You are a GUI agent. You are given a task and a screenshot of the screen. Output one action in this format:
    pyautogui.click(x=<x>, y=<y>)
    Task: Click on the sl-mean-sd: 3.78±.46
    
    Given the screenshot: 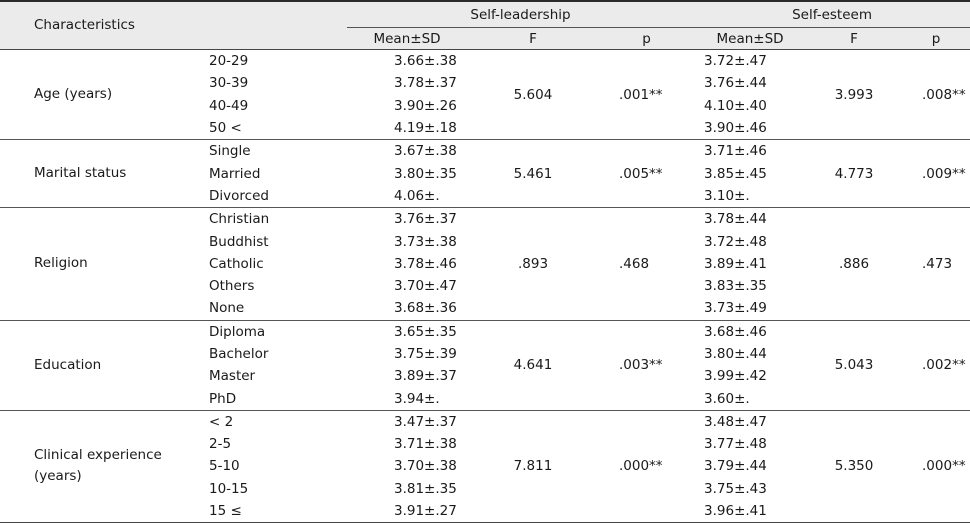 What is the action you would take?
    pyautogui.click(x=425, y=263)
    